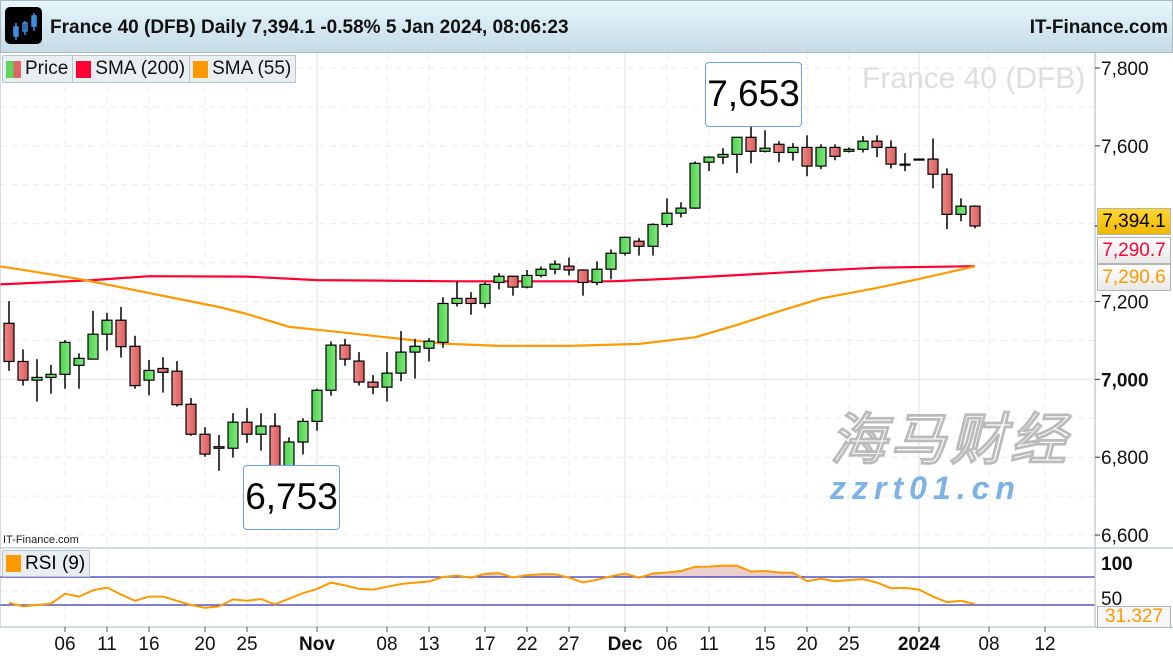 This screenshot has width=1173, height=660. Describe the element at coordinates (806, 644) in the screenshot. I see `x-tick-label: 20` at that location.